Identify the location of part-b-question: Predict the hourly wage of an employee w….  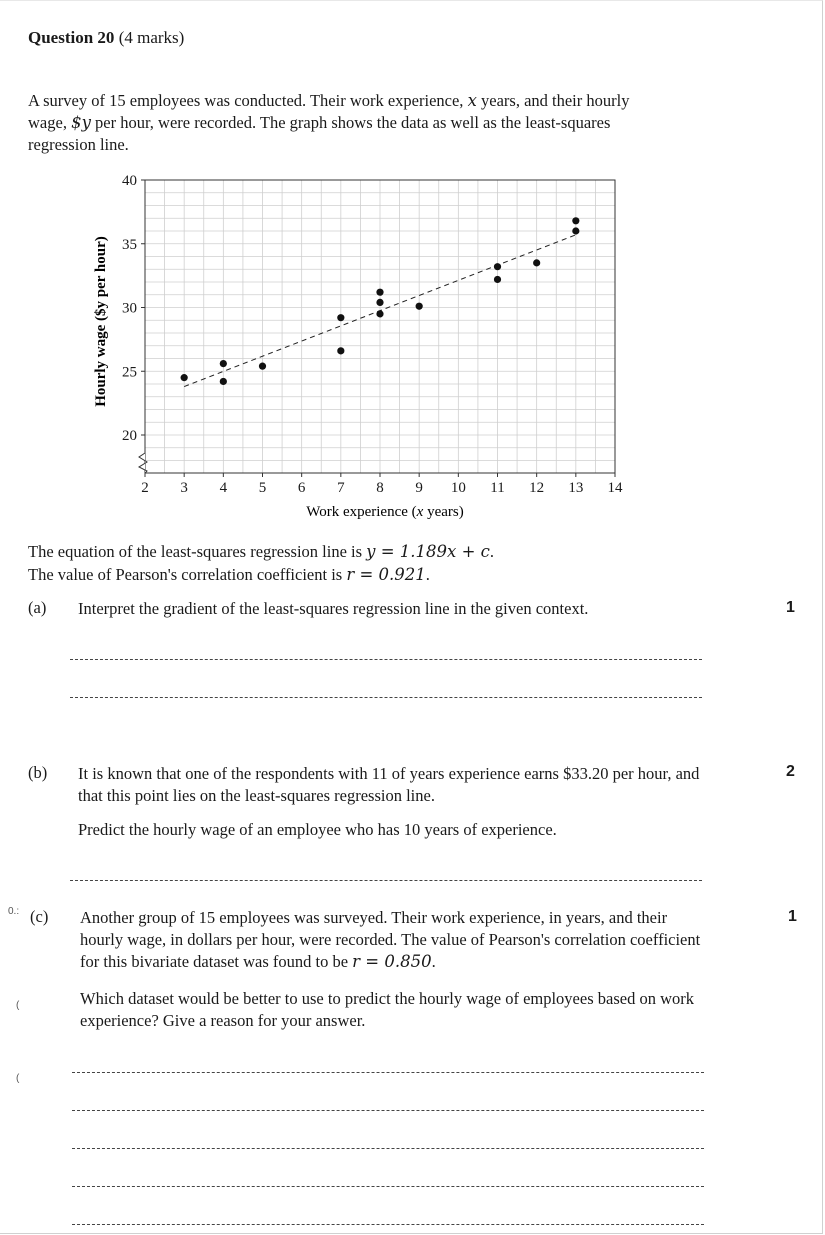
(317, 829).